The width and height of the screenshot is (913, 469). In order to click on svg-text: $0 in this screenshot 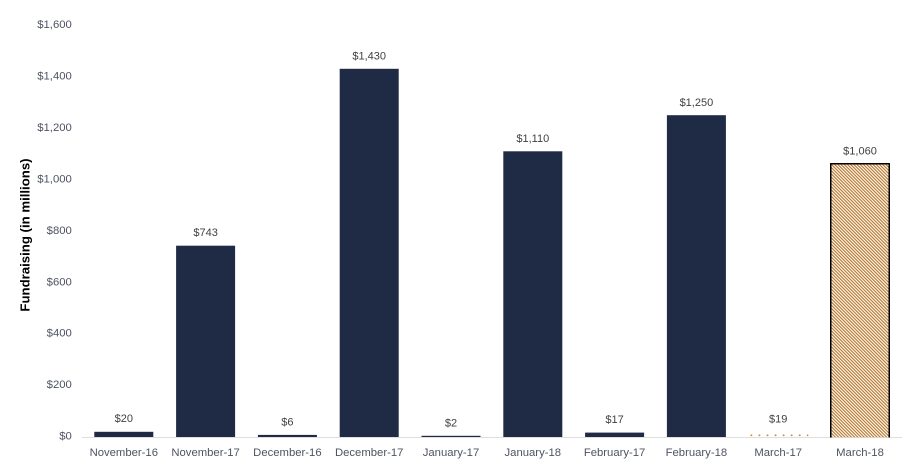, I will do `click(65, 437)`.